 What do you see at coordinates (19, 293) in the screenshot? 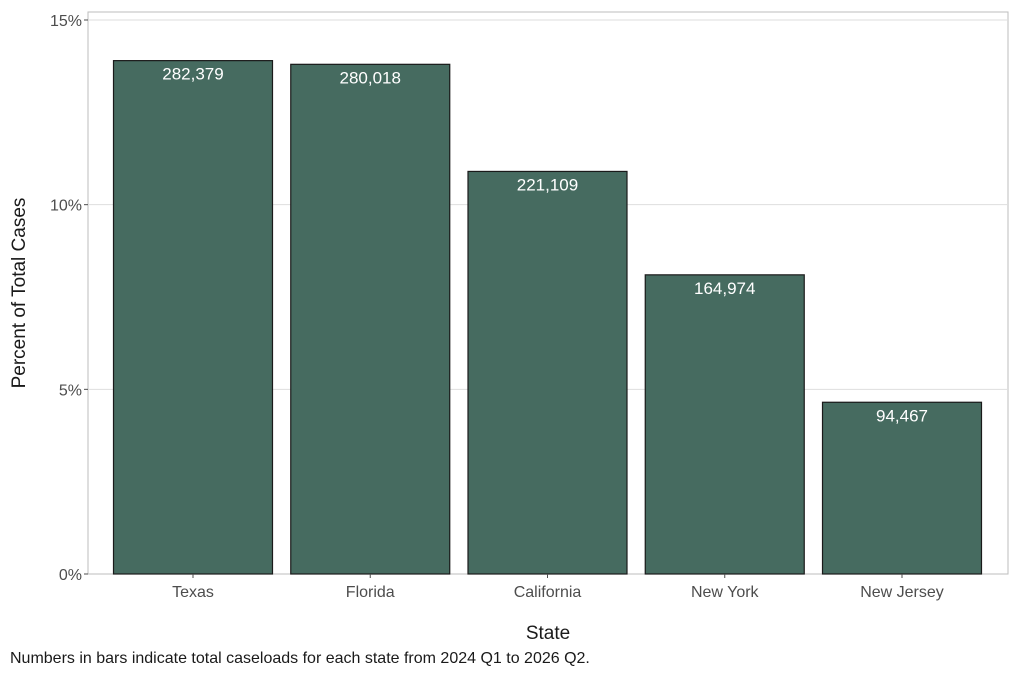
I see `y-axis-title: Percent of Total Cases` at bounding box center [19, 293].